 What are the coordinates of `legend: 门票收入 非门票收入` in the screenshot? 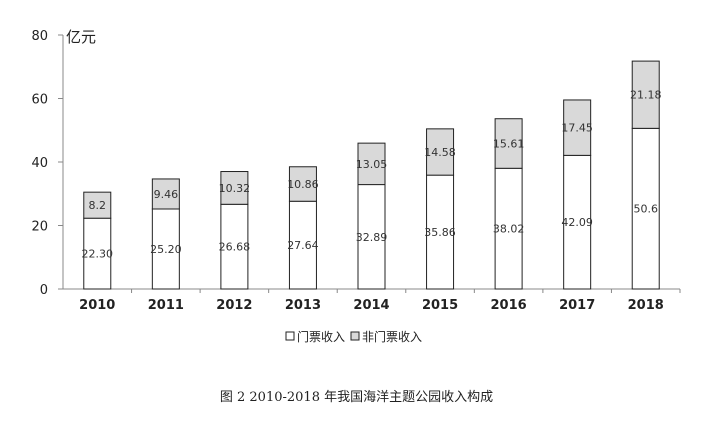 It's located at (353, 336).